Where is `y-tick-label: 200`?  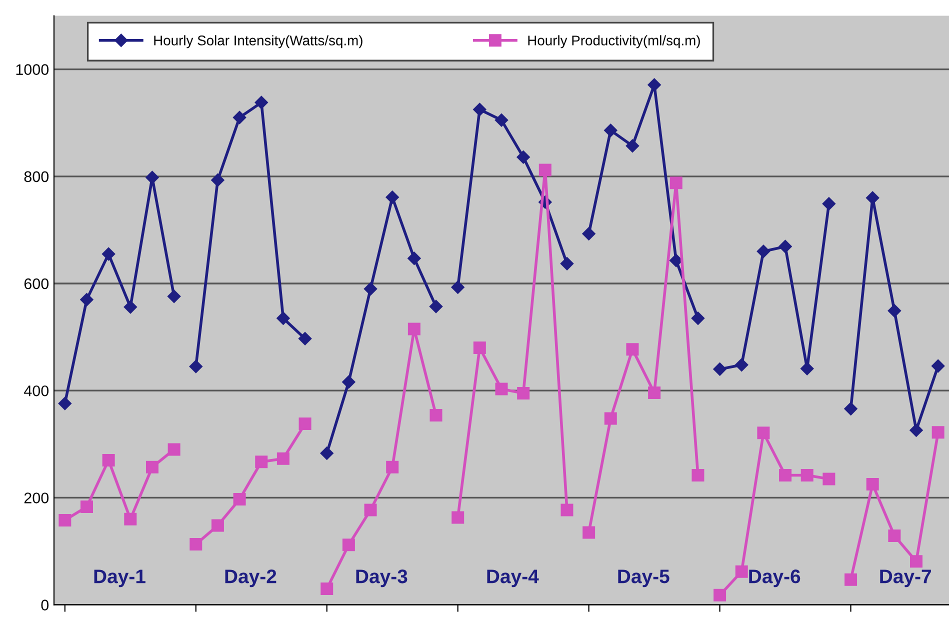 y-tick-label: 200 is located at coordinates (36, 498).